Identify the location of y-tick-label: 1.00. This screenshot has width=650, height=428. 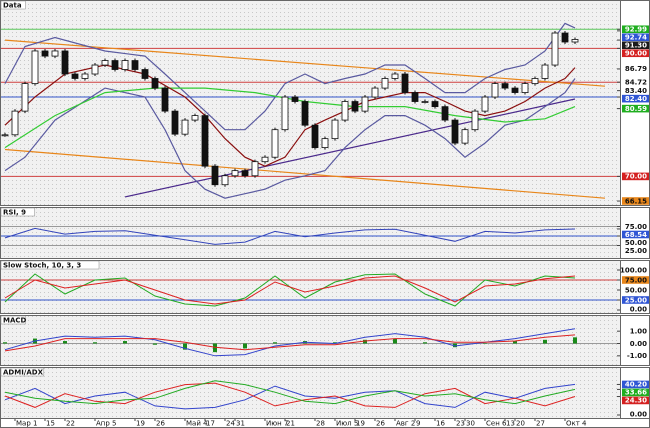
(638, 331).